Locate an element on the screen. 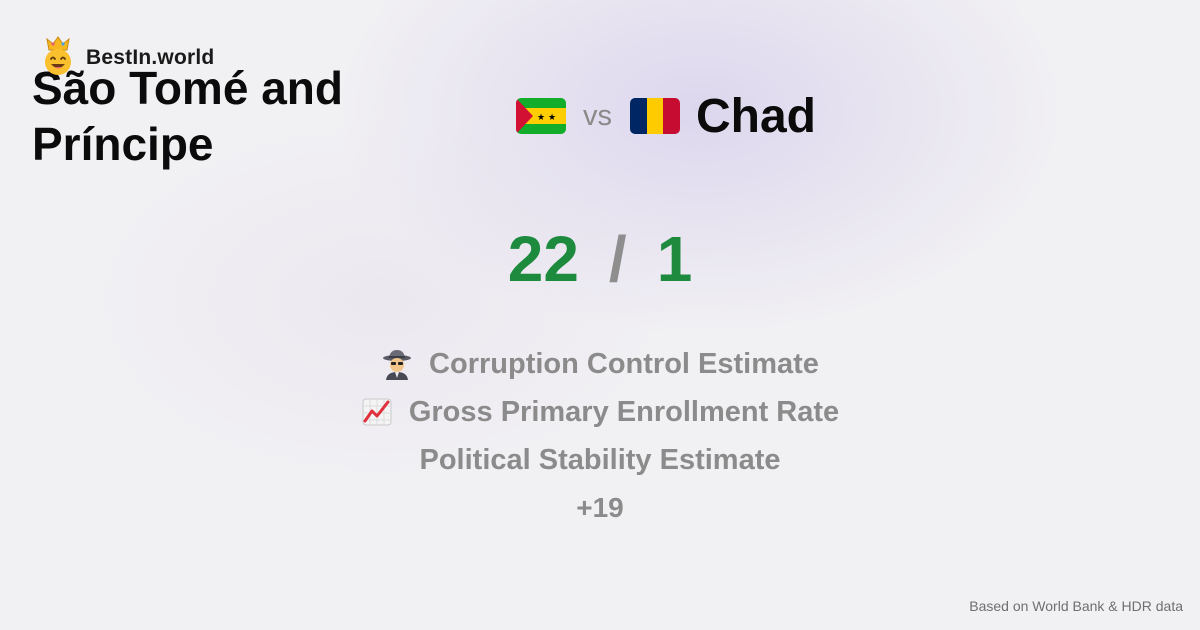  more-metrics-count: +19 is located at coordinates (600, 507).